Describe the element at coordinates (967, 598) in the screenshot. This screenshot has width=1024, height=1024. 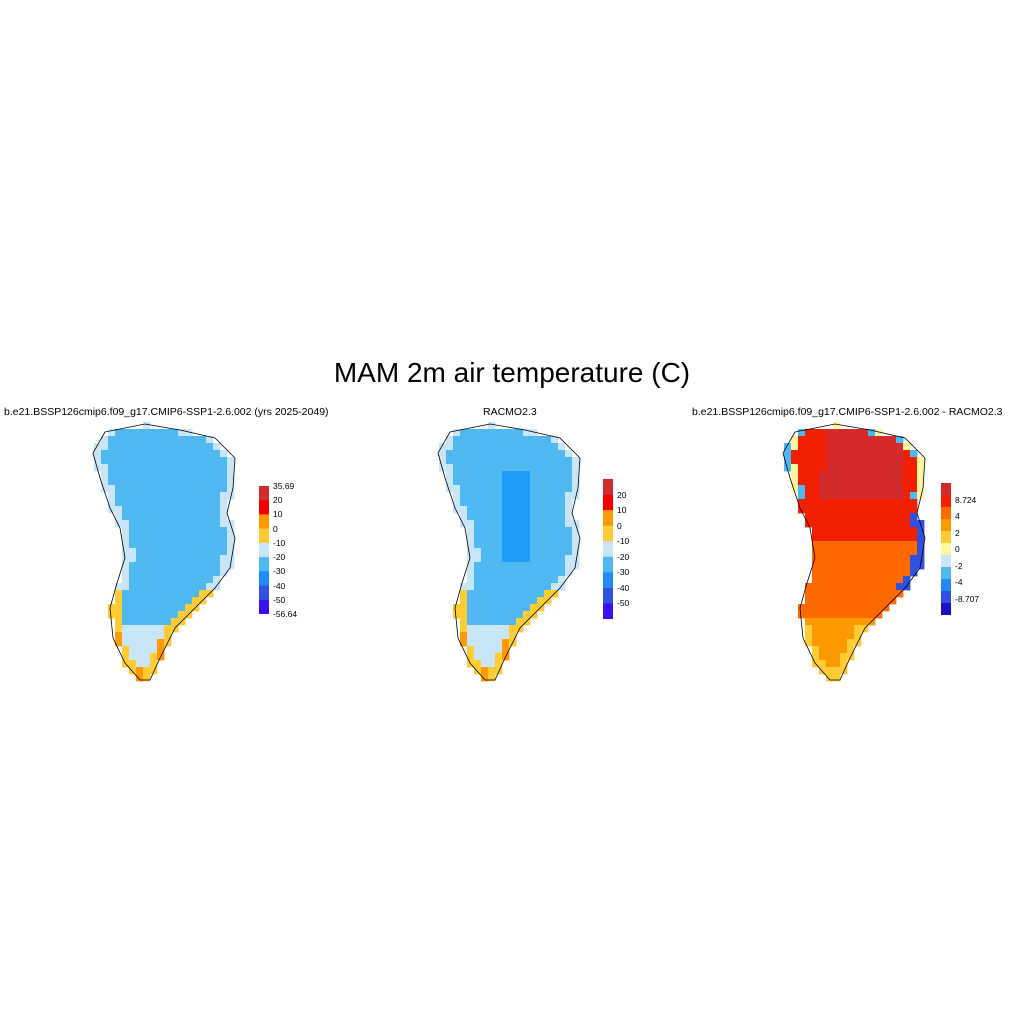
I see `colorbar-label: -8.707` at that location.